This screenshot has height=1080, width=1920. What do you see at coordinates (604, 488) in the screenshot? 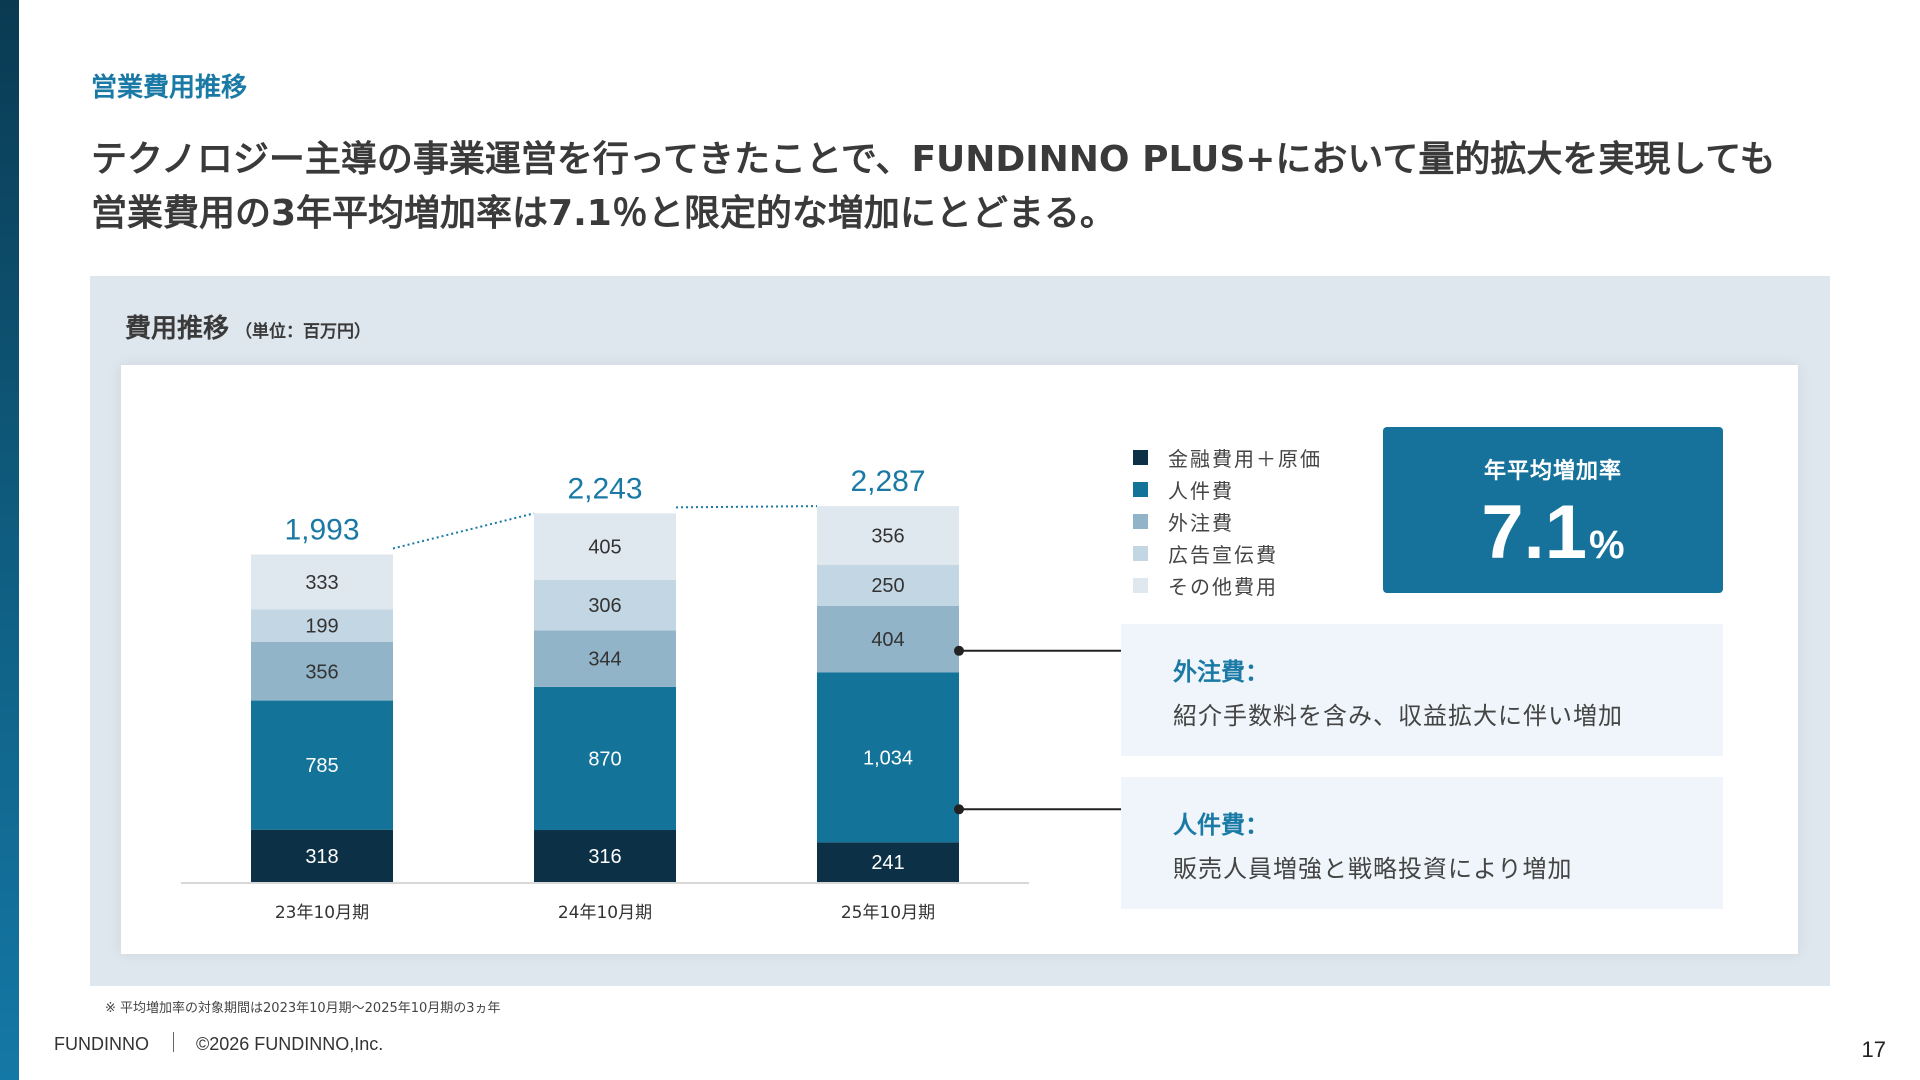
I see `total-label: 2,243` at bounding box center [604, 488].